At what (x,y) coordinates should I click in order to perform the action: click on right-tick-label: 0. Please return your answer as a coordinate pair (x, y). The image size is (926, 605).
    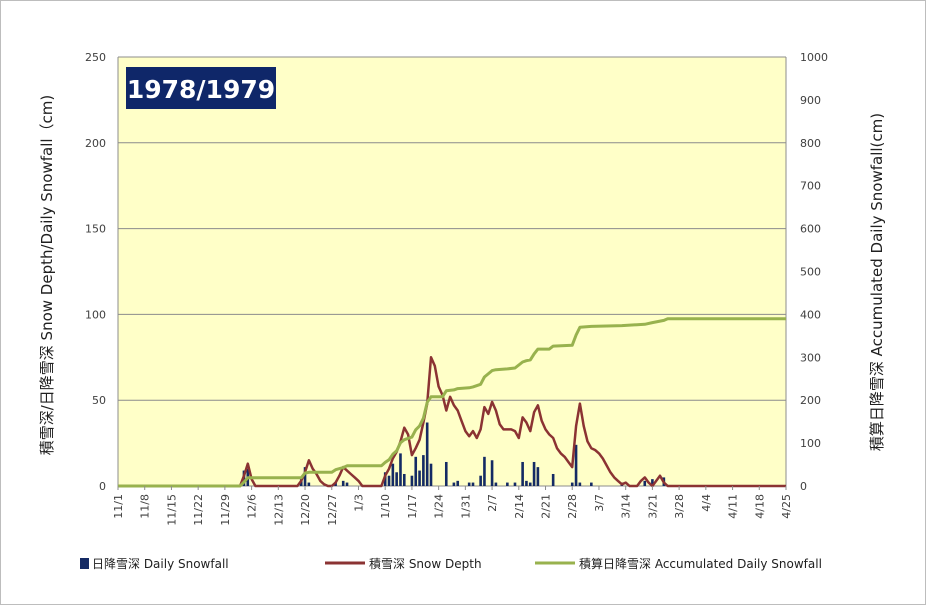
    Looking at the image, I should click on (803, 486).